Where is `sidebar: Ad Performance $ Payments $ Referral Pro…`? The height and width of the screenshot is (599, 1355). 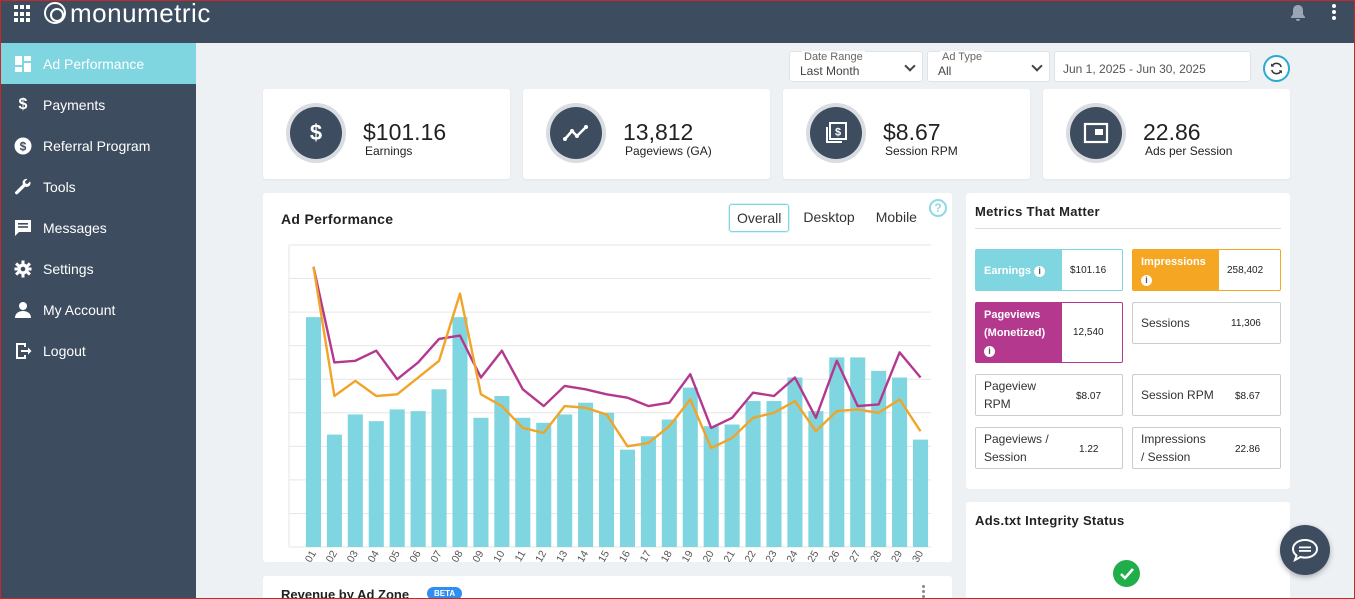
sidebar: Ad Performance $ Payments $ Referral Pro… is located at coordinates (98, 321).